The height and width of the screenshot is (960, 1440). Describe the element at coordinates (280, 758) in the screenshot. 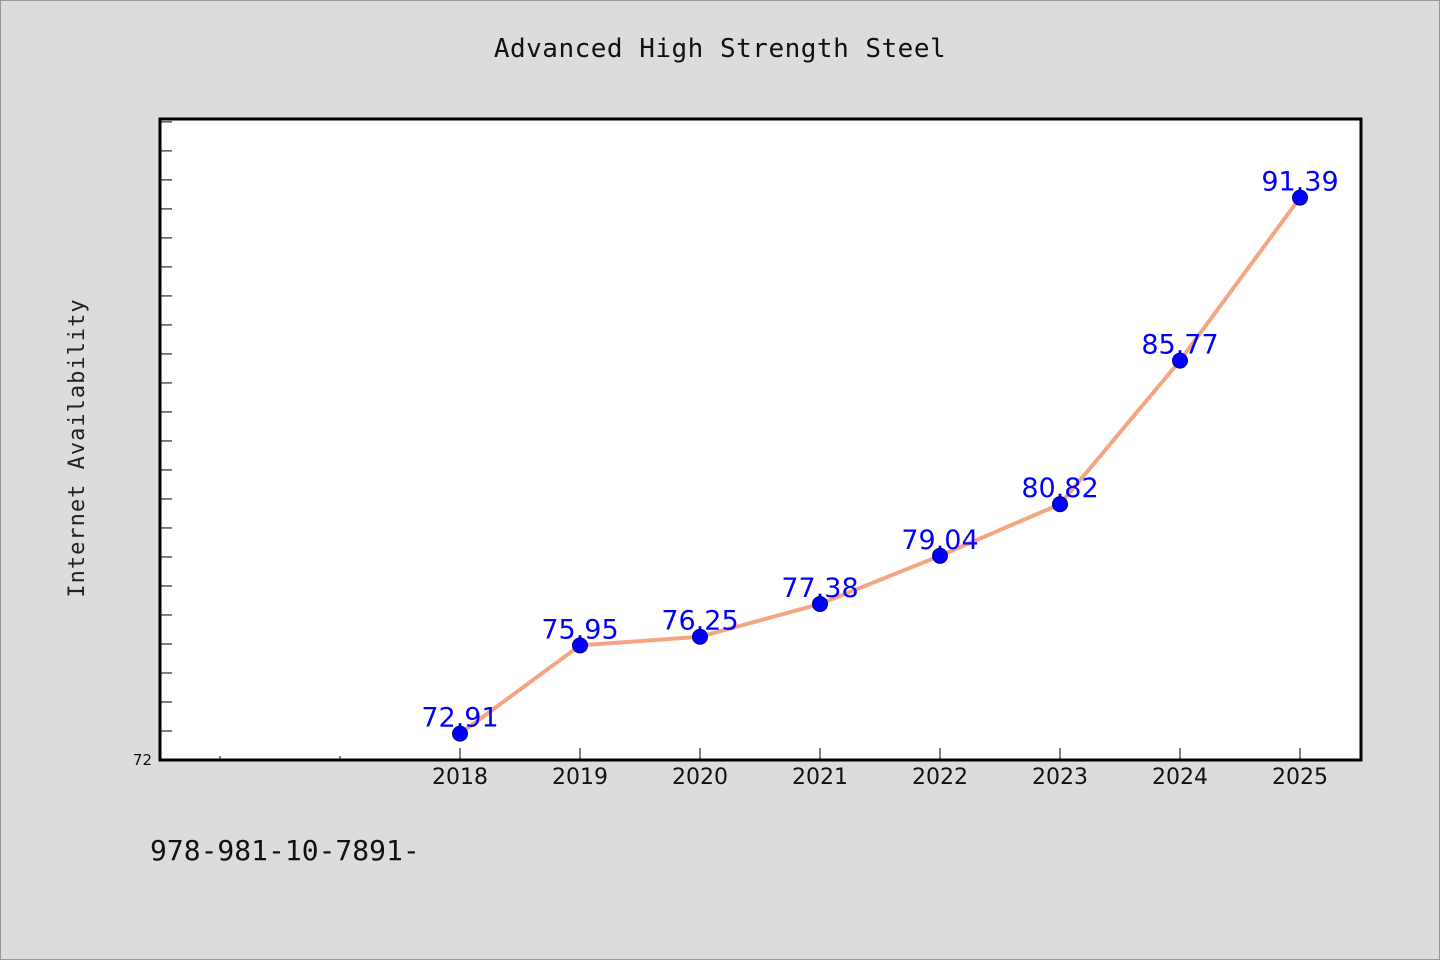

I see `x-minor-ticks` at that location.